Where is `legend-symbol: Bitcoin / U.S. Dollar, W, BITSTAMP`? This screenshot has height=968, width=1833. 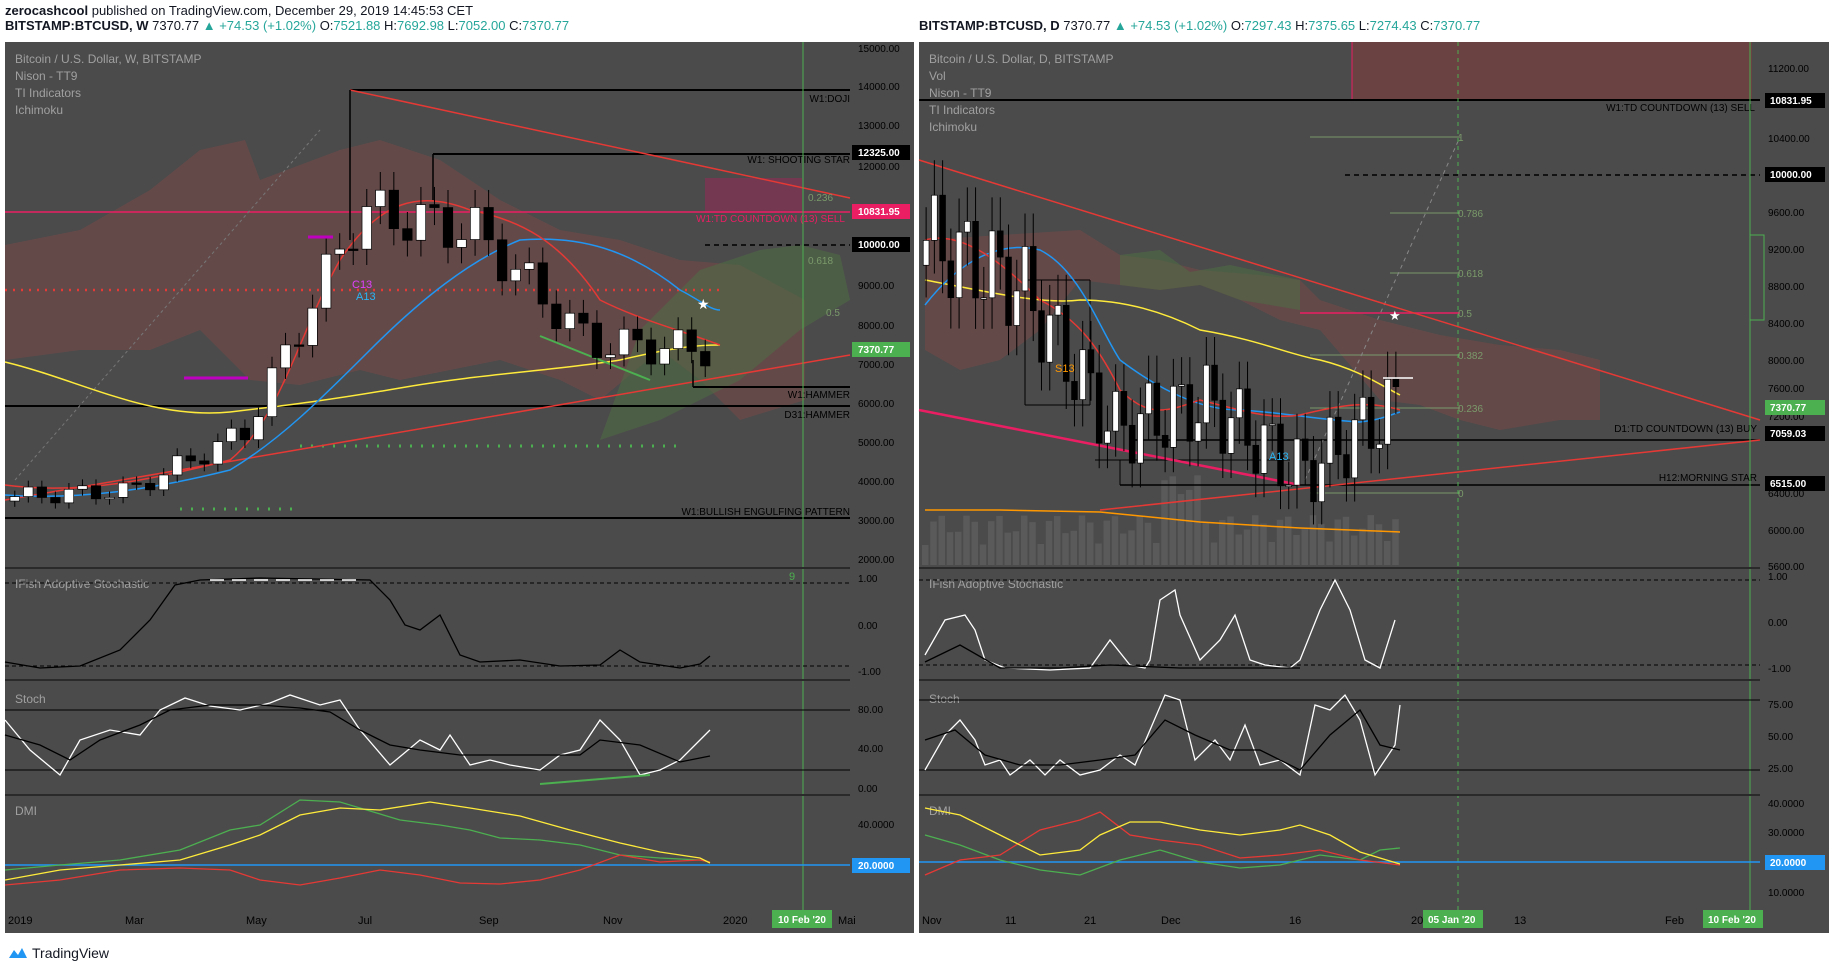 legend-symbol: Bitcoin / U.S. Dollar, W, BITSTAMP is located at coordinates (108, 59).